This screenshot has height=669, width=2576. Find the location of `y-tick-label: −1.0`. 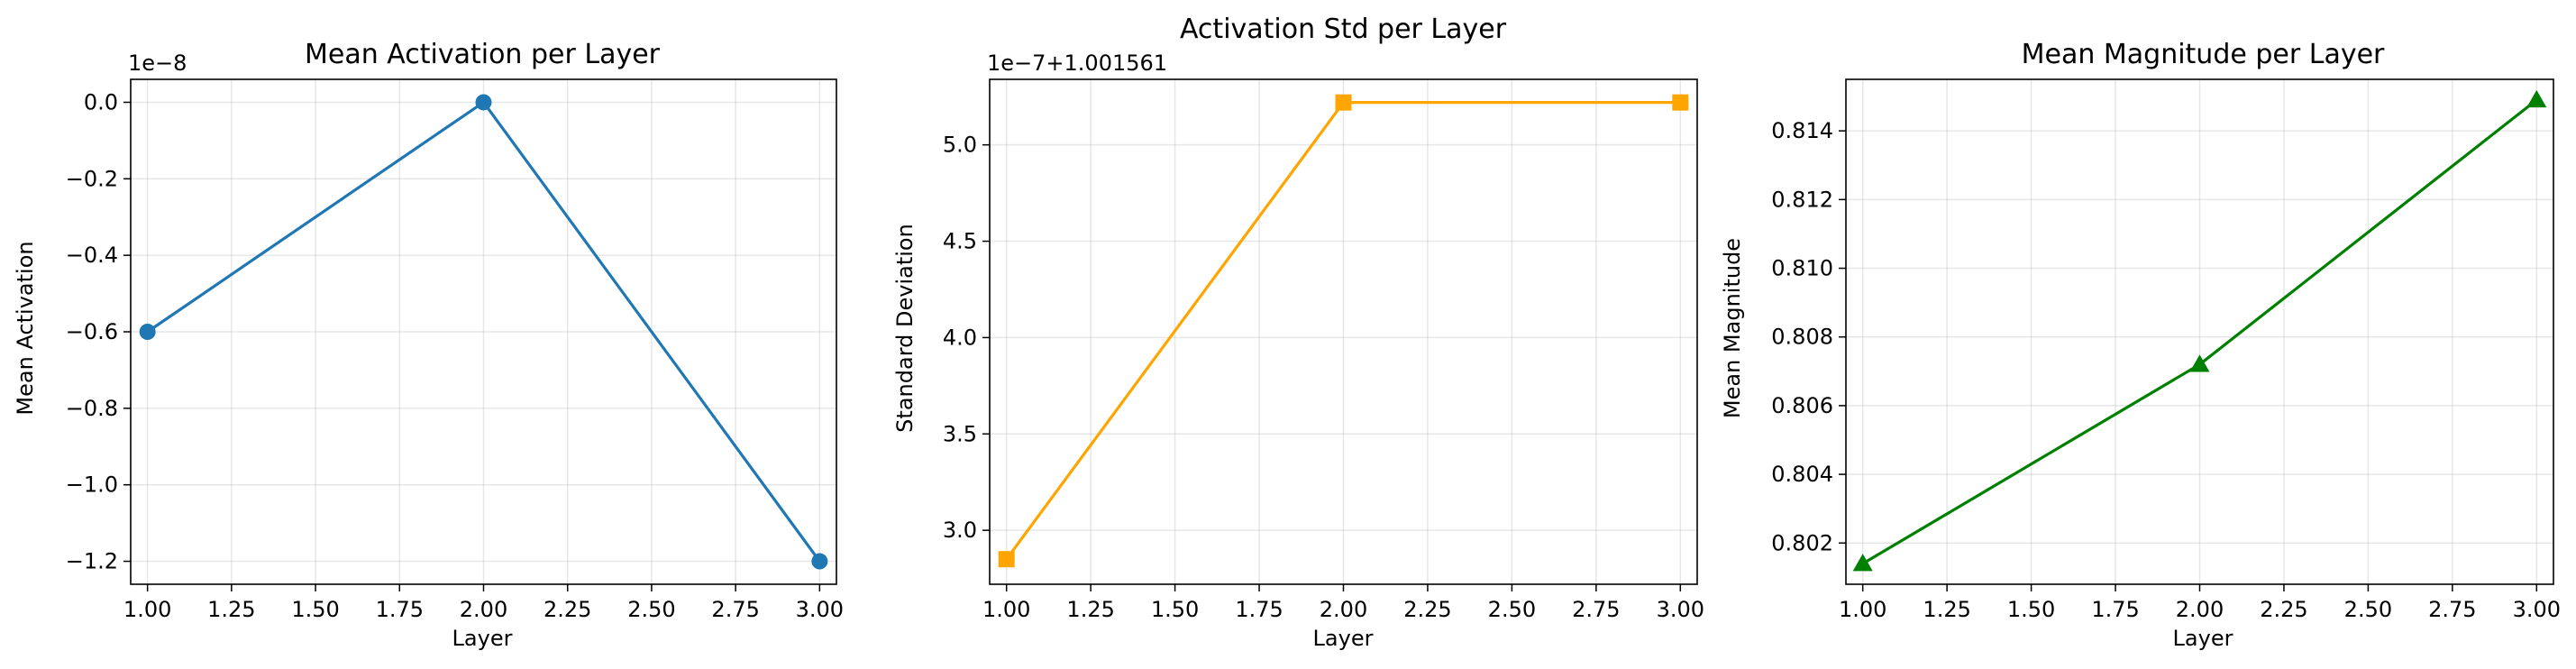

y-tick-label: −1.0 is located at coordinates (92, 485).